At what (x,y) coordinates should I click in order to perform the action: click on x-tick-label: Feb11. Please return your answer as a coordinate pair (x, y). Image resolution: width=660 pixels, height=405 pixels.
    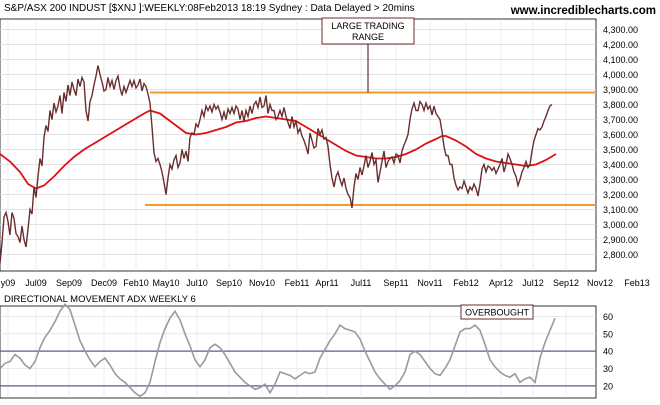
    Looking at the image, I should click on (297, 283).